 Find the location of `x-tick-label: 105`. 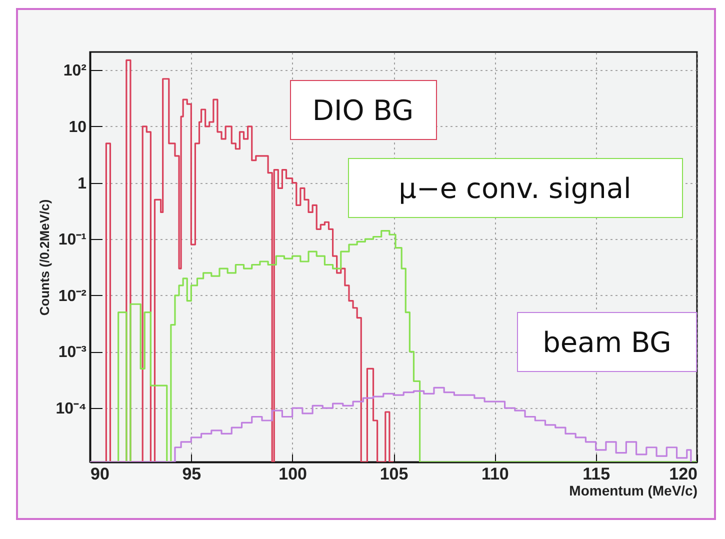

x-tick-label: 105 is located at coordinates (394, 474).